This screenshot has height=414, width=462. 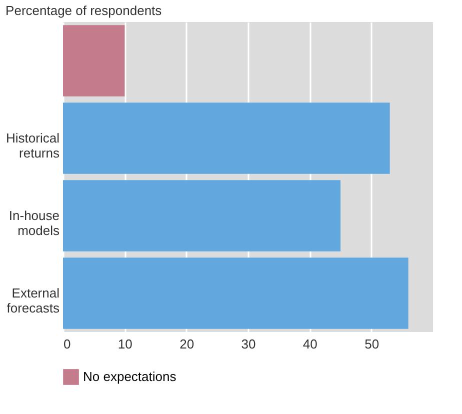 What do you see at coordinates (84, 10) in the screenshot?
I see `chart-title: Percentage of respondents` at bounding box center [84, 10].